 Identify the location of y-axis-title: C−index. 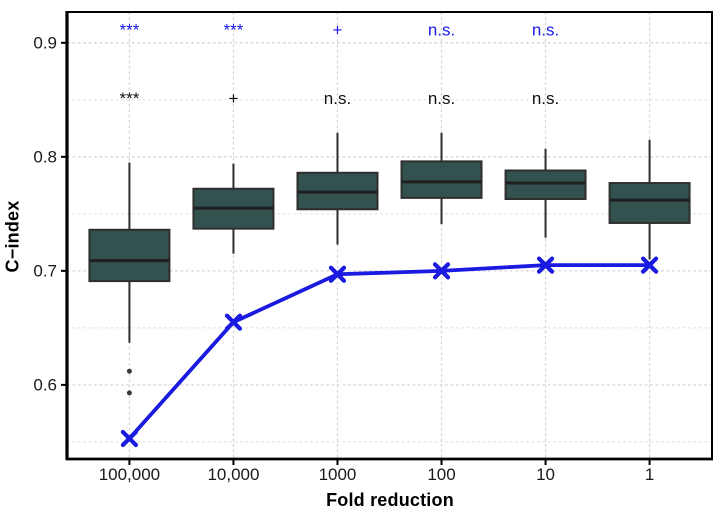
(12, 236).